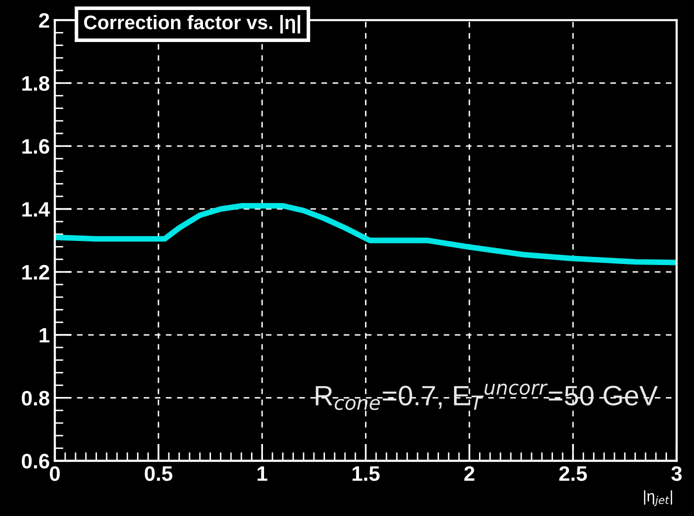 The width and height of the screenshot is (694, 516). Describe the element at coordinates (158, 473) in the screenshot. I see `x-tick-label: 0.5` at that location.